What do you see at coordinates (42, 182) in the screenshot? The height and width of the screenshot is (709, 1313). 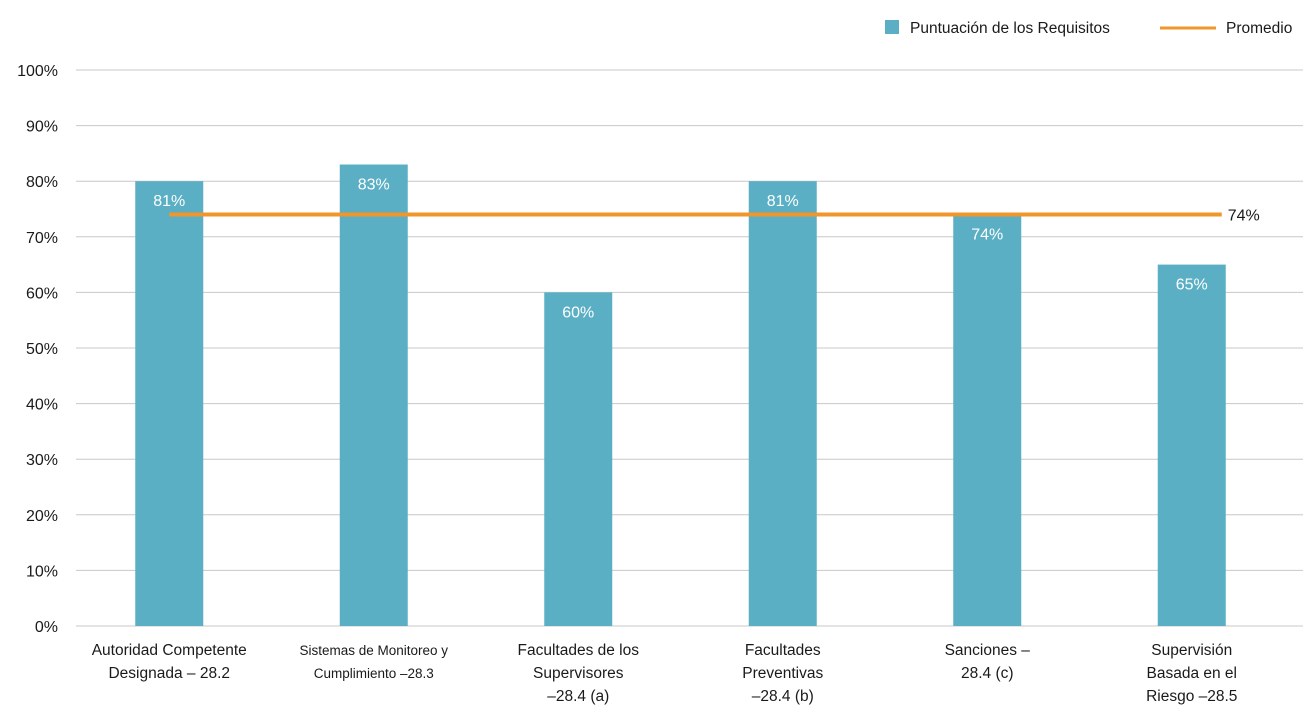 I see `y-tick-label: 80%` at bounding box center [42, 182].